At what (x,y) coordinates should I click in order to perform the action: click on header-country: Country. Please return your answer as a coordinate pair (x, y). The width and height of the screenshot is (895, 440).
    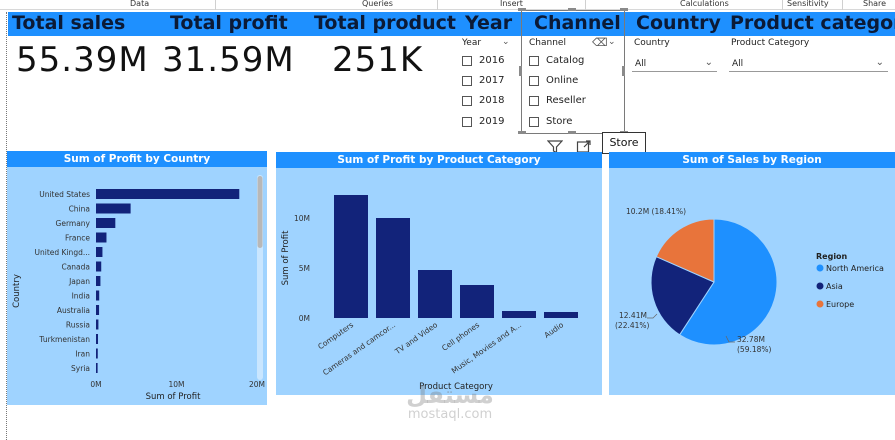
    Looking at the image, I should click on (678, 23).